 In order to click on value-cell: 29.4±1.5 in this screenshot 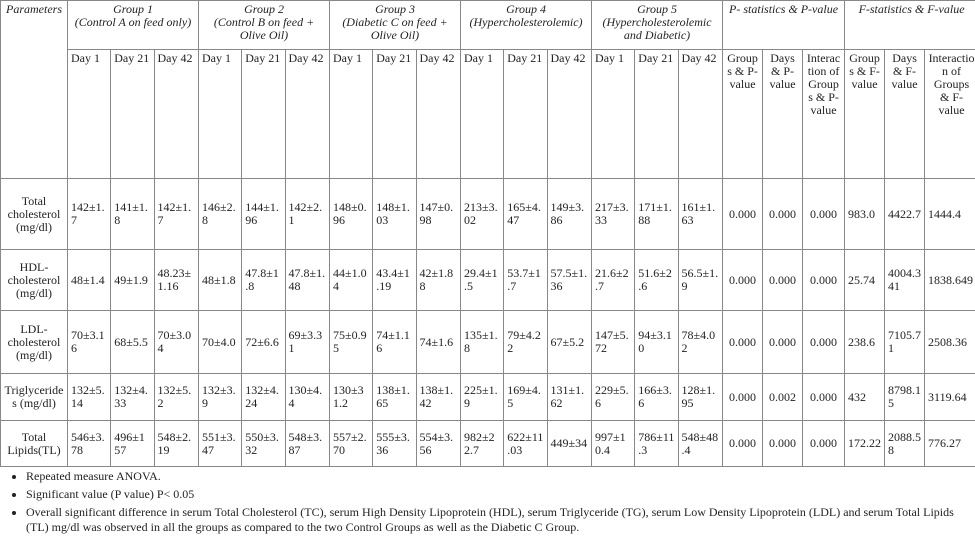, I will do `click(482, 280)`.